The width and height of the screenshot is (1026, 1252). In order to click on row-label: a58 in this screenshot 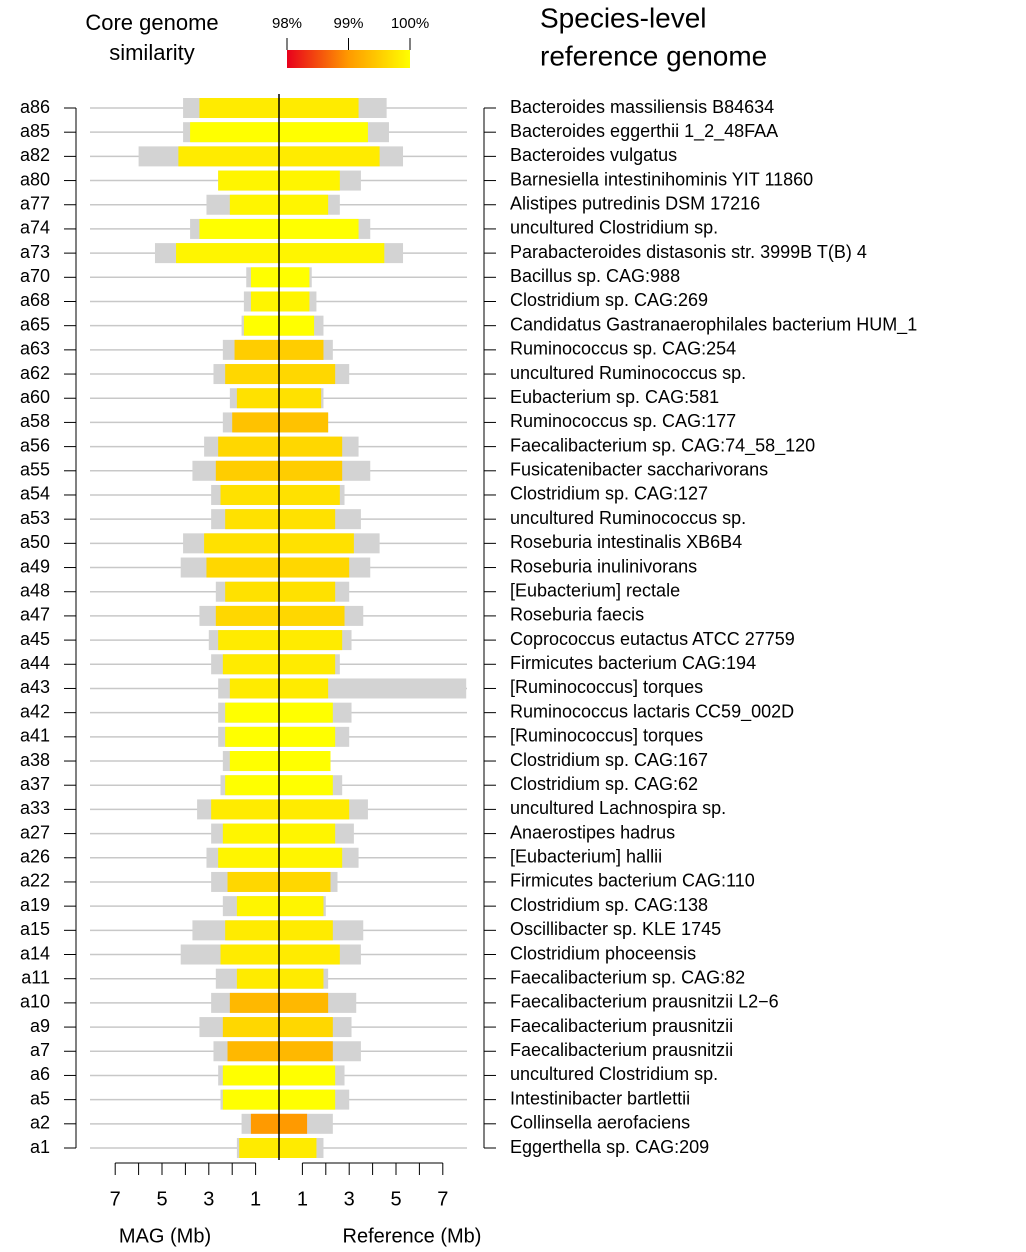, I will do `click(35, 421)`.